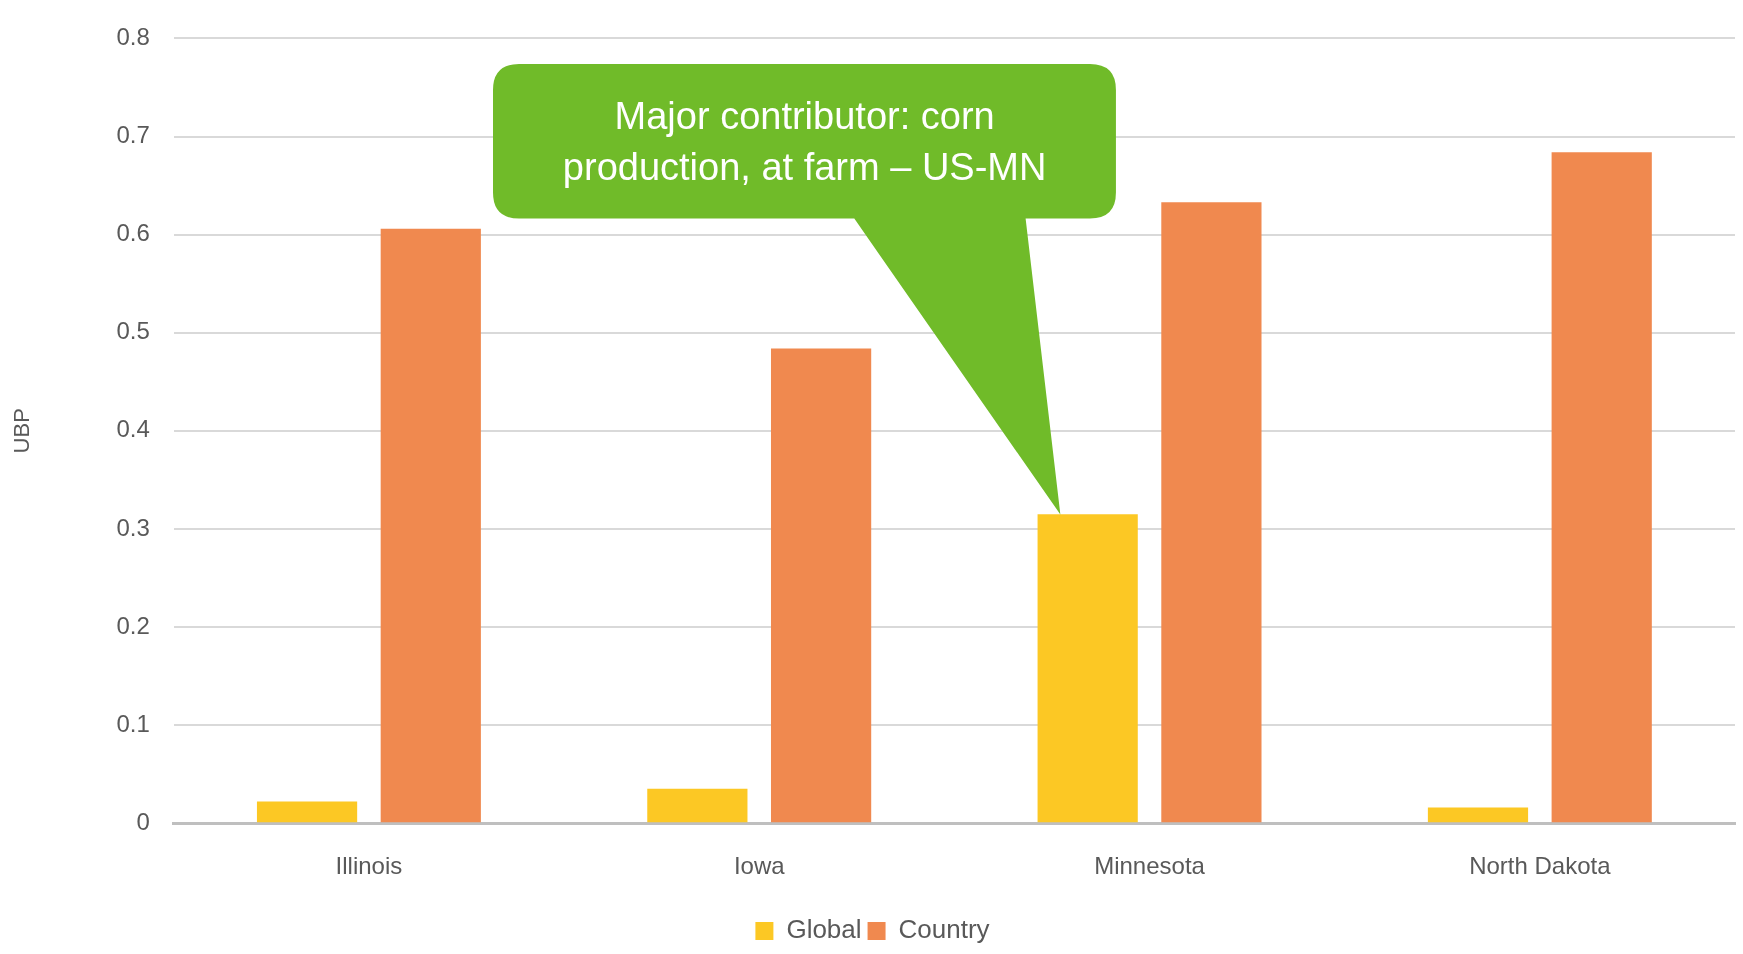 This screenshot has width=1743, height=954. What do you see at coordinates (369, 866) in the screenshot?
I see `x-tick-label: Illinois` at bounding box center [369, 866].